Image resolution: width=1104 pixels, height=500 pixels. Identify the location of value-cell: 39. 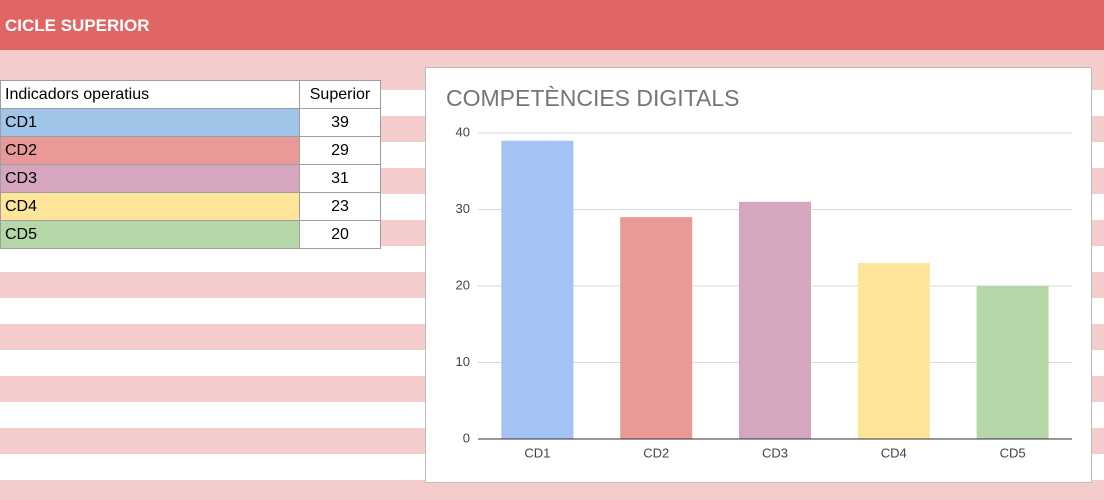
(340, 122).